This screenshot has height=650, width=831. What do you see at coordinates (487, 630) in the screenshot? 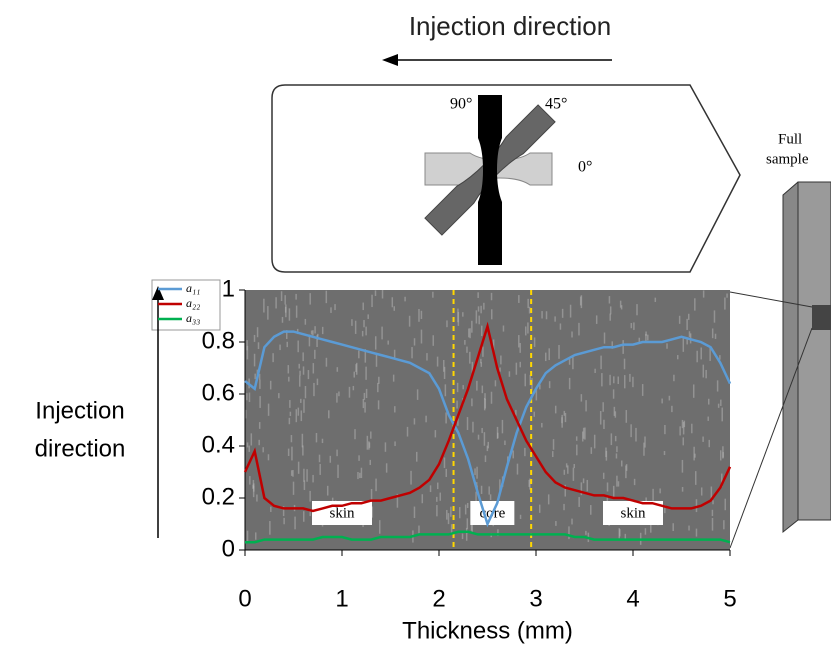
I see `x-axis-label: Thickness (mm)` at bounding box center [487, 630].